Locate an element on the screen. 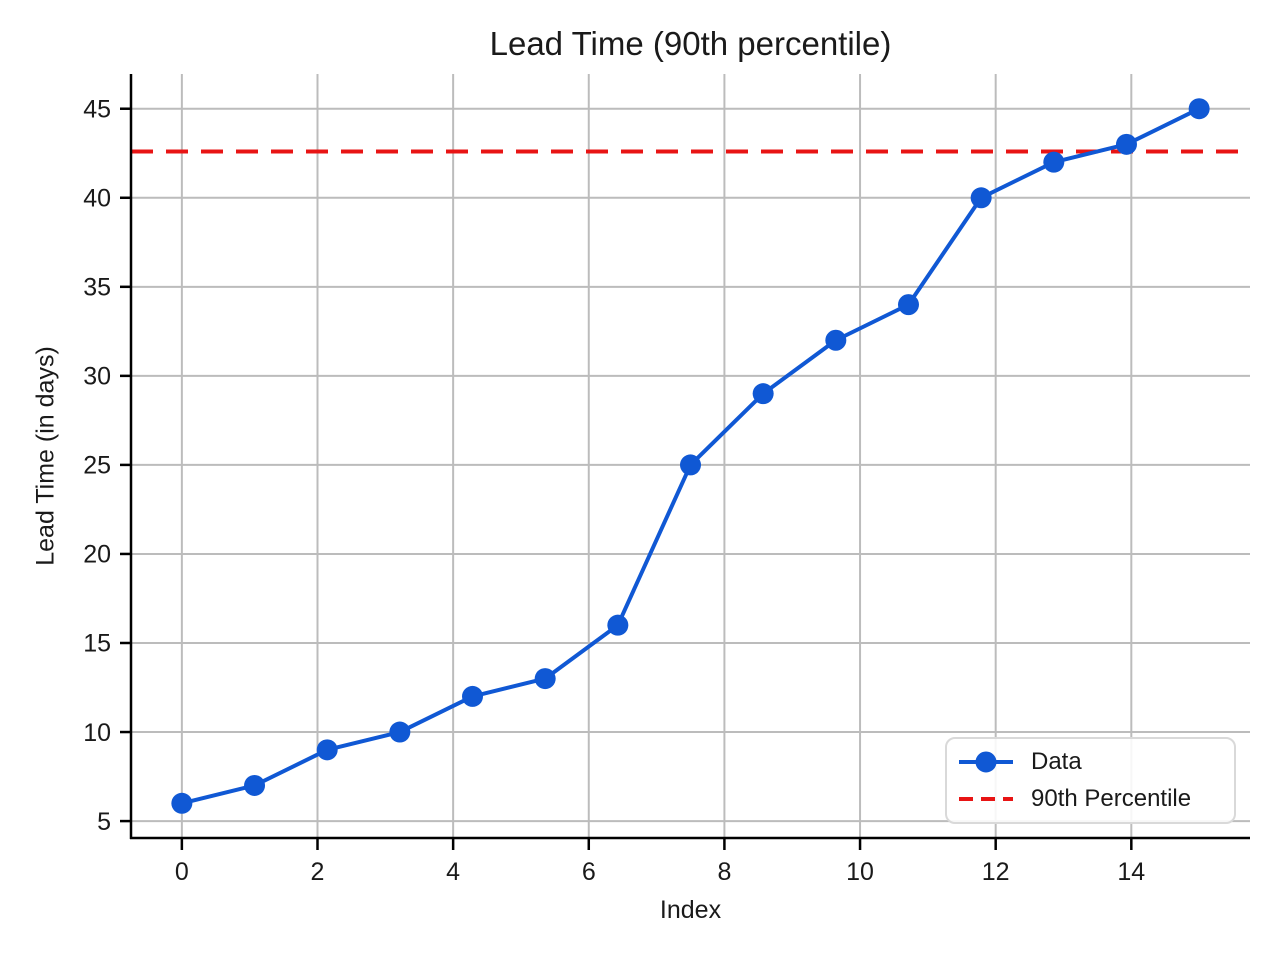 This screenshot has width=1280, height=960. y-tick-label: 30 is located at coordinates (97, 377).